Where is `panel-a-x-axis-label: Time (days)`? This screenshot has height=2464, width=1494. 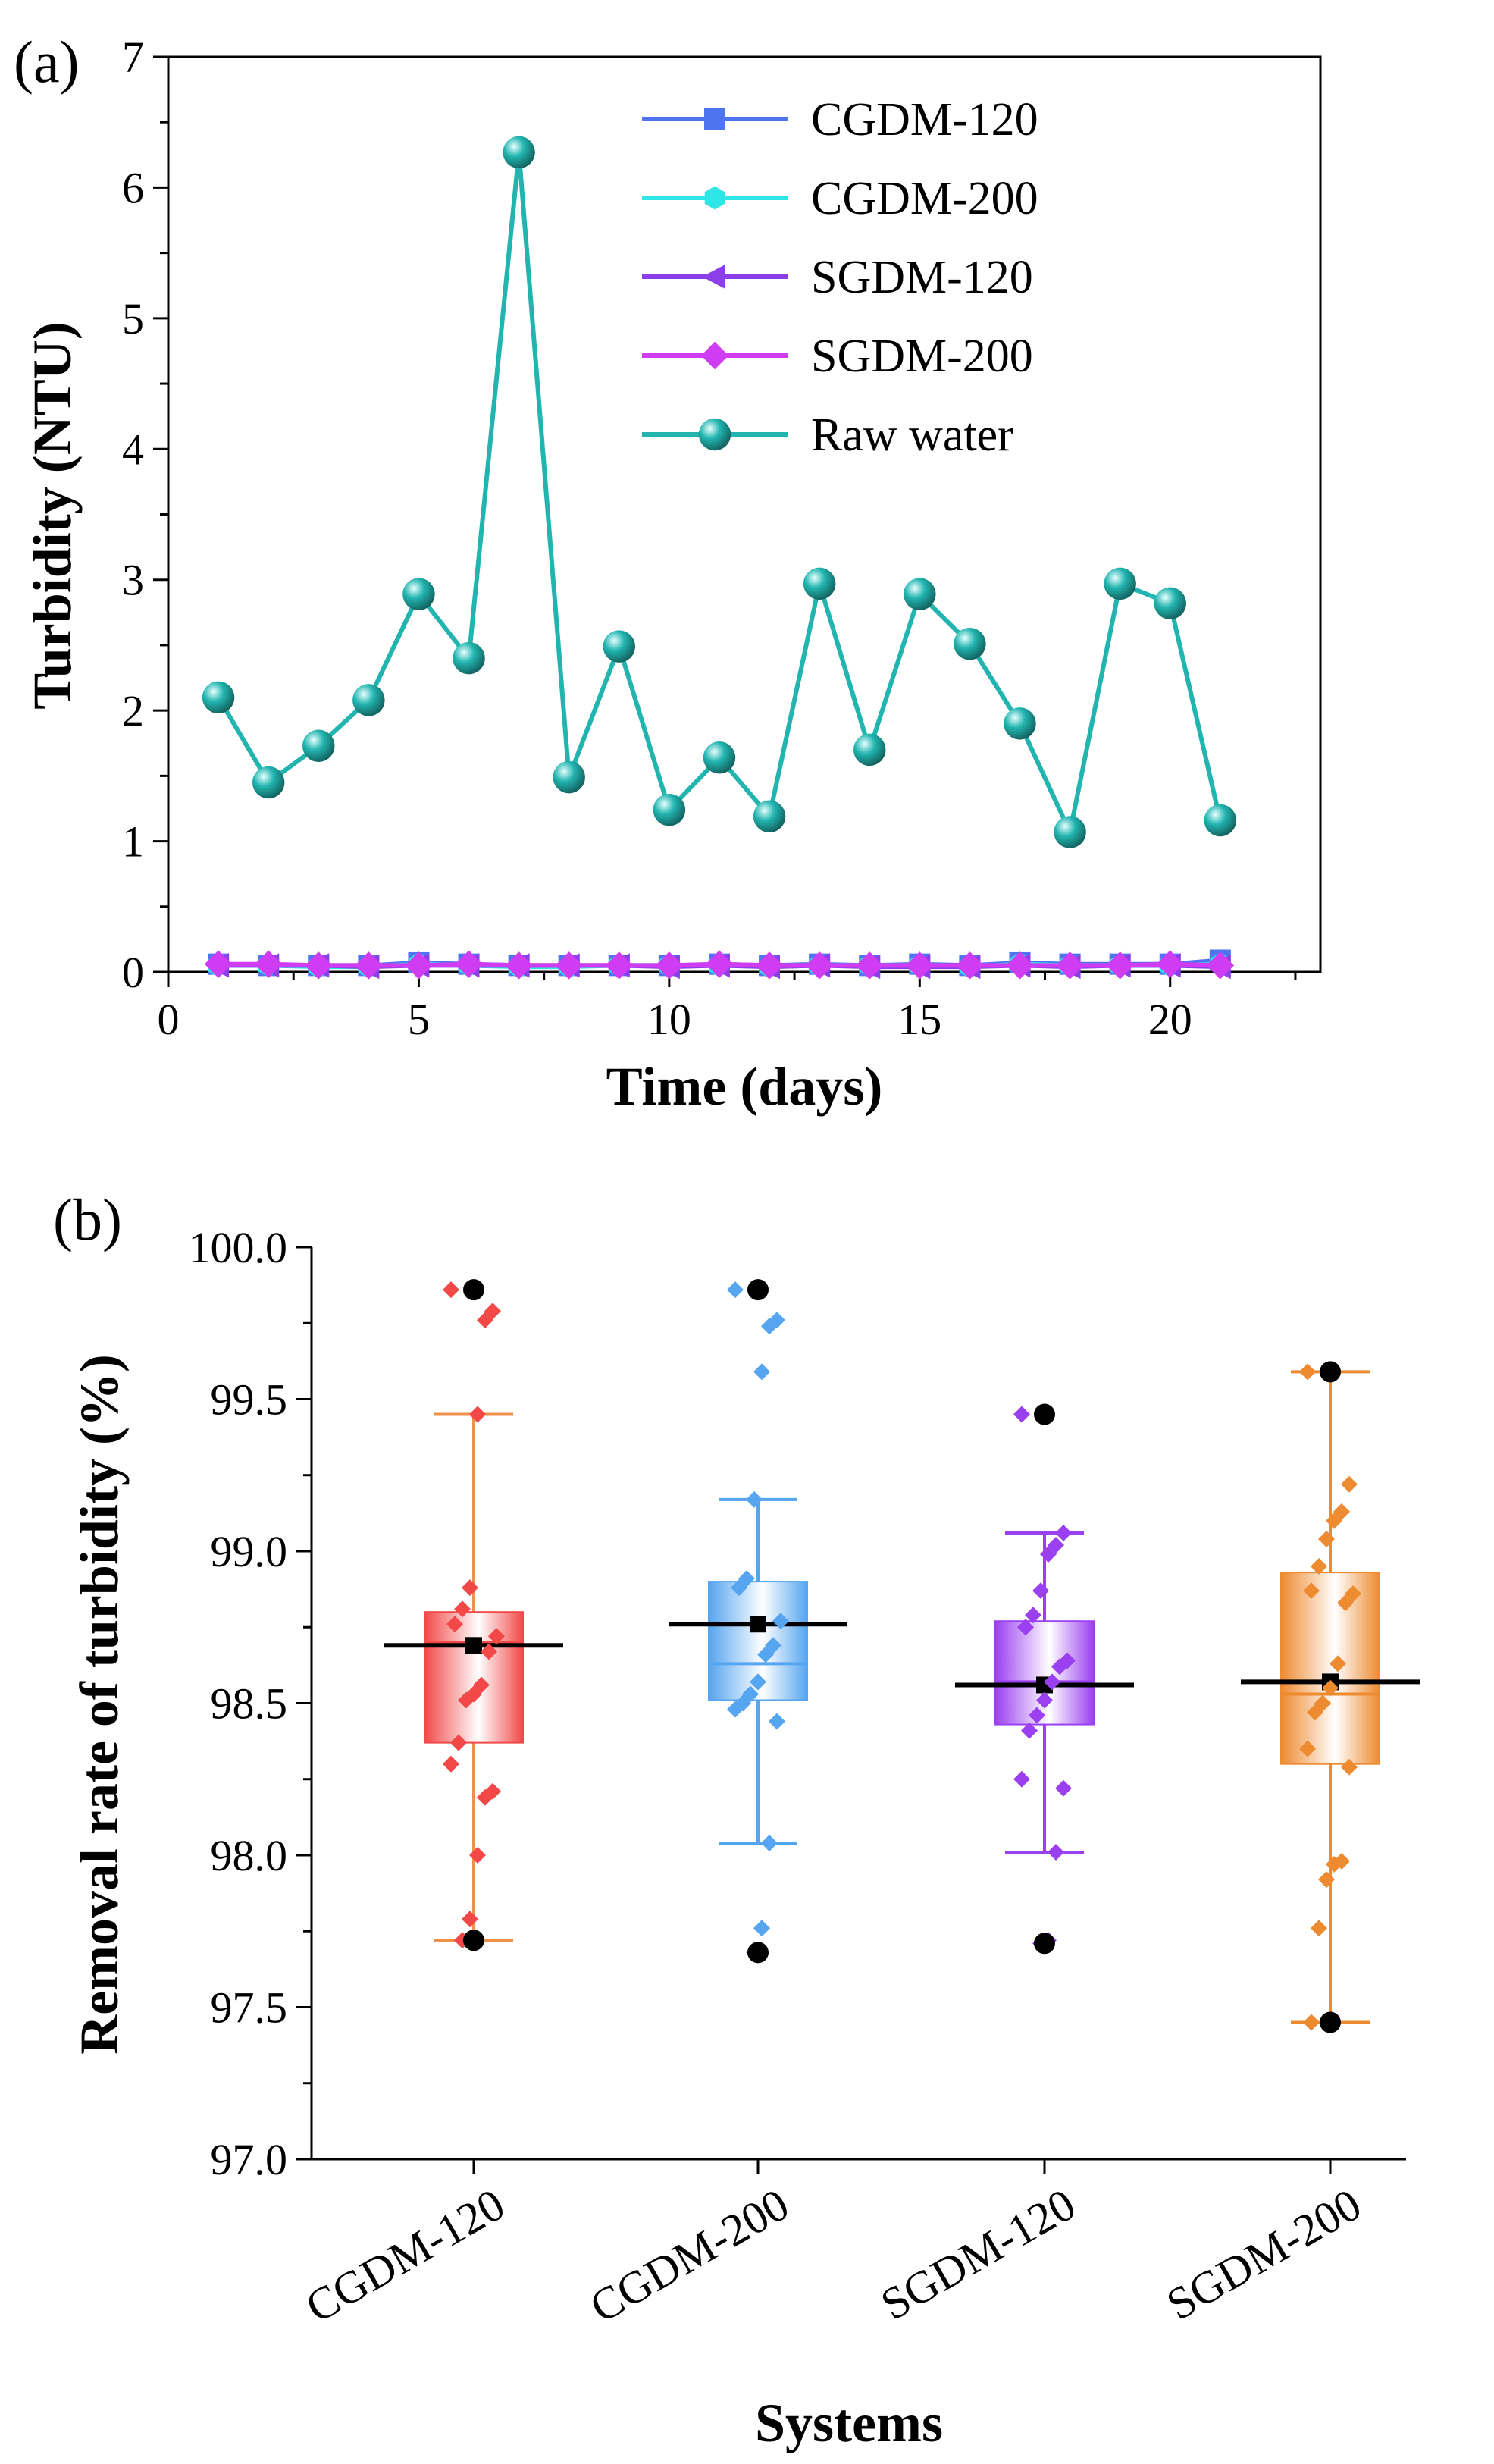
panel-a-x-axis-label: Time (days) is located at coordinates (744, 1086).